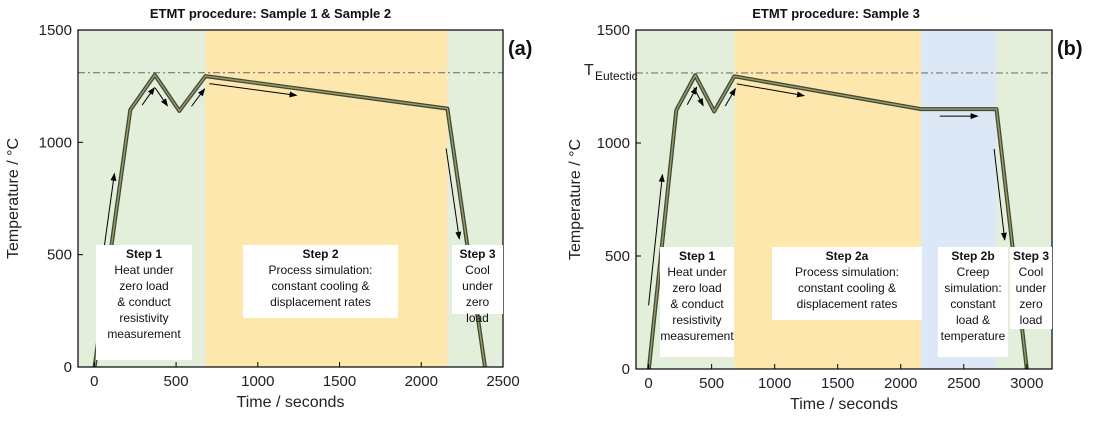  Describe the element at coordinates (520, 49) in the screenshot. I see `panel-label: (a)` at that location.